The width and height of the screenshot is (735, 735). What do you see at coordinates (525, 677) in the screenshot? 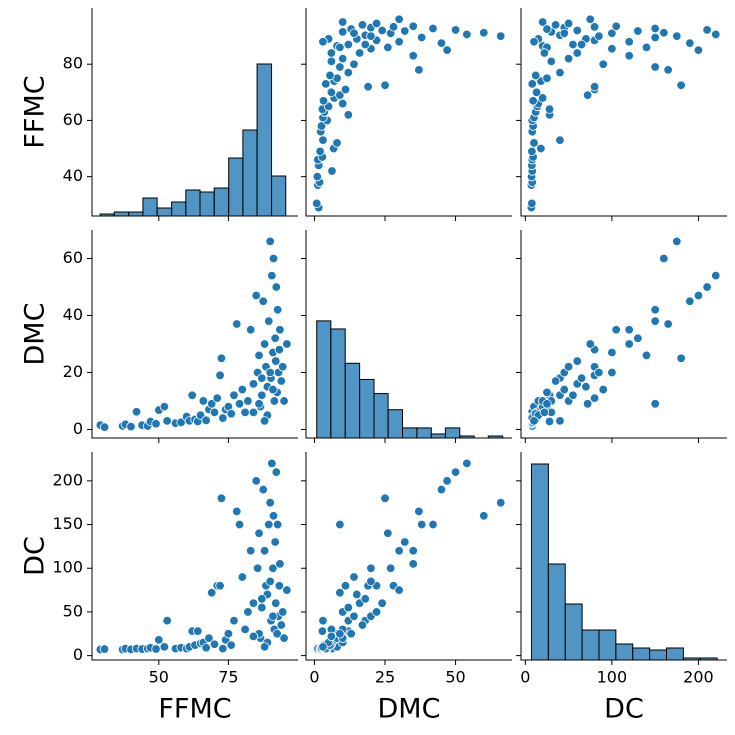
I see `x-tick-label: 0` at bounding box center [525, 677].